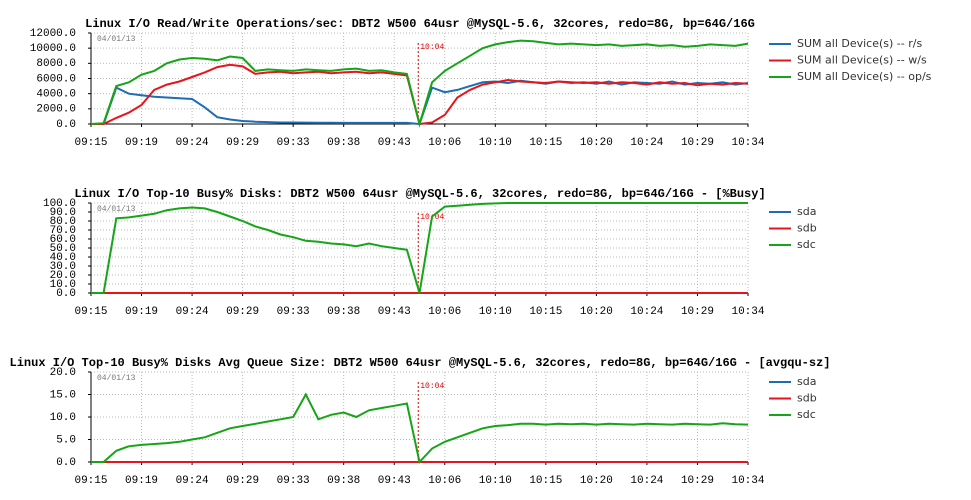 The height and width of the screenshot is (500, 971). I want to click on y-tick-label: 90.0, so click(63, 213).